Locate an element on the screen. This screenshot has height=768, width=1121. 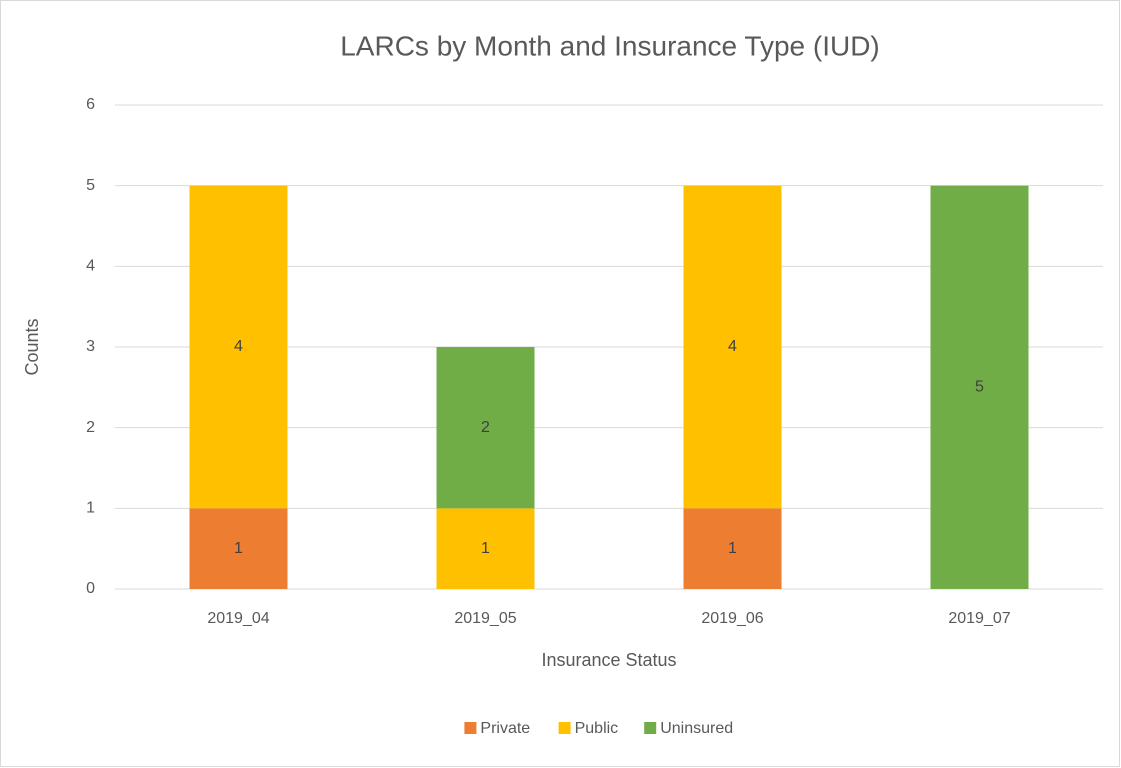
y-axis-label: Counts is located at coordinates (32, 346).